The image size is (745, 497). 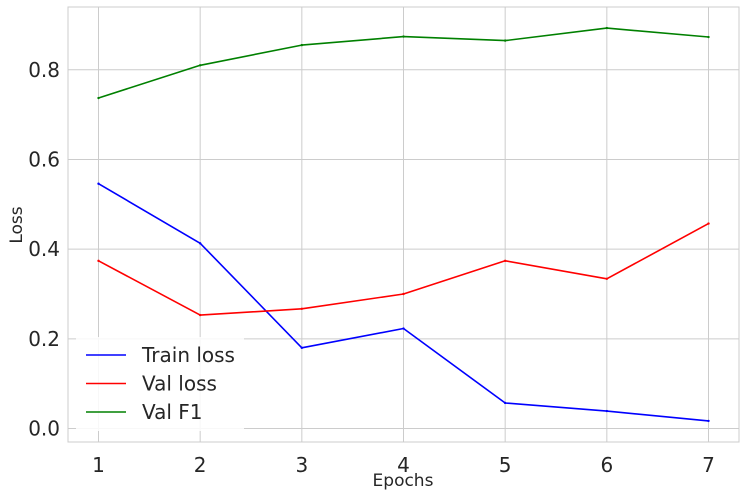 I want to click on x-axis-label: Epochs, so click(x=403, y=481).